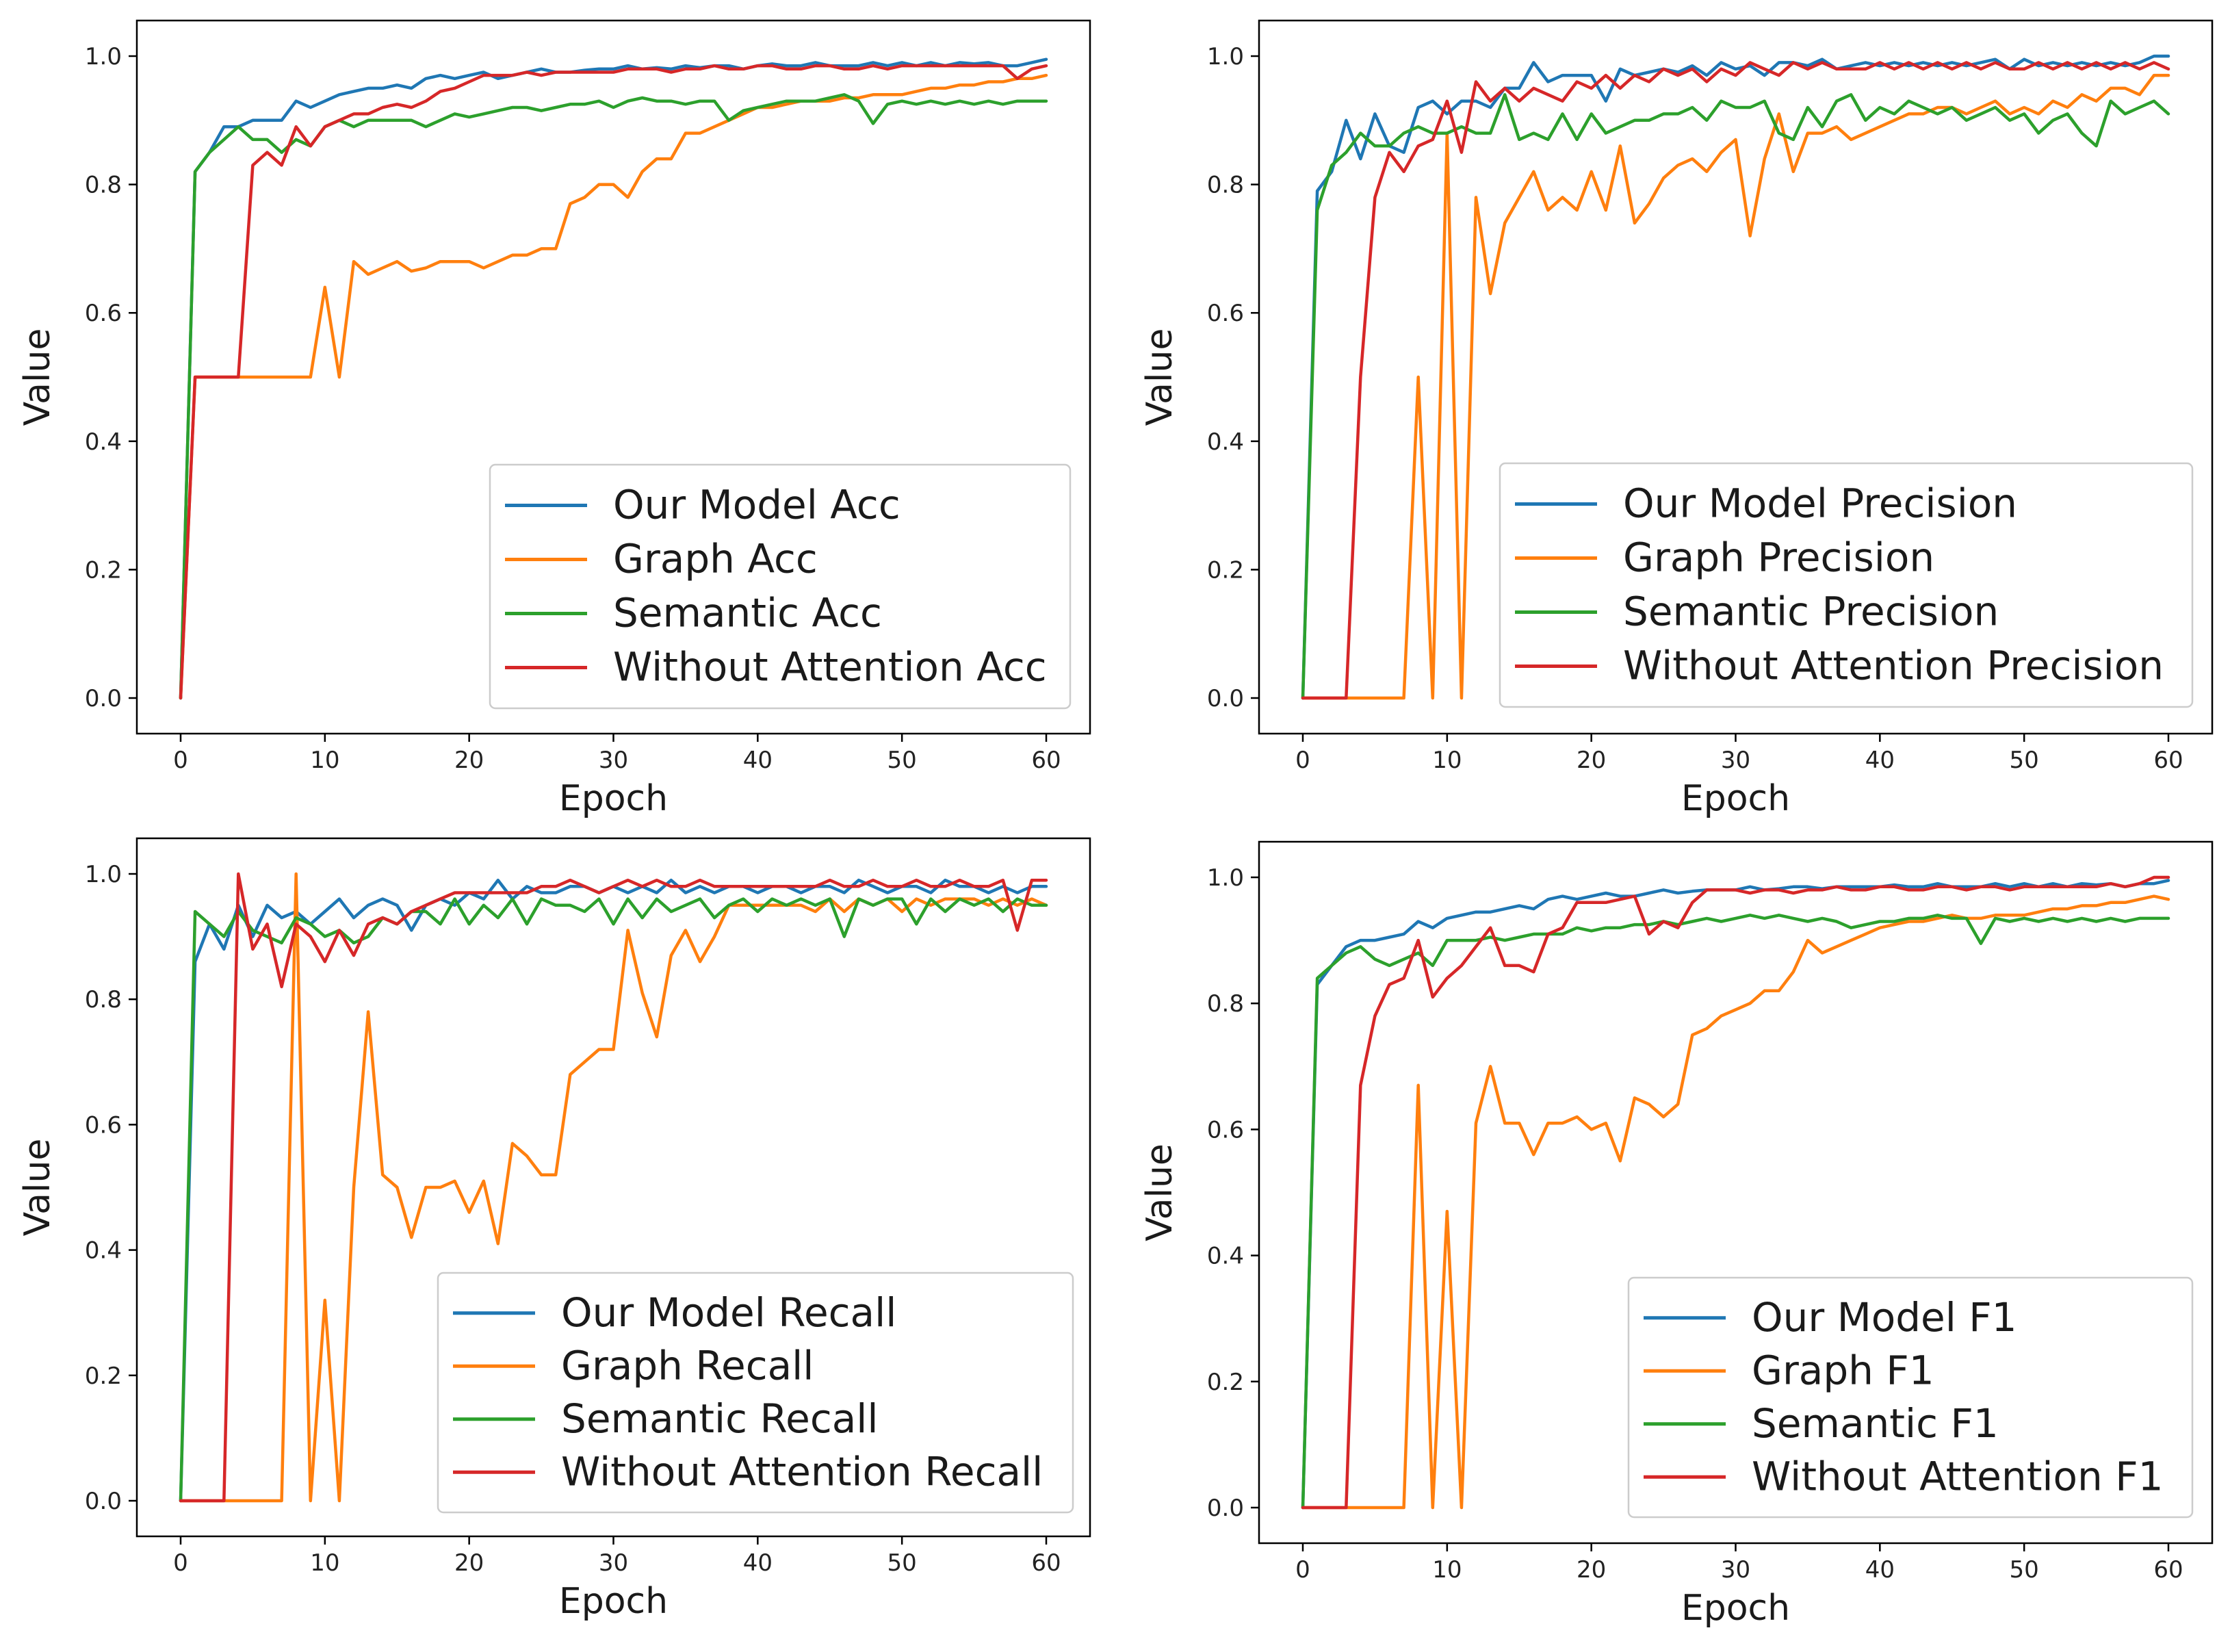 The height and width of the screenshot is (1652, 2230). What do you see at coordinates (613, 1200) in the screenshot?
I see `series-line-semantic-recall` at bounding box center [613, 1200].